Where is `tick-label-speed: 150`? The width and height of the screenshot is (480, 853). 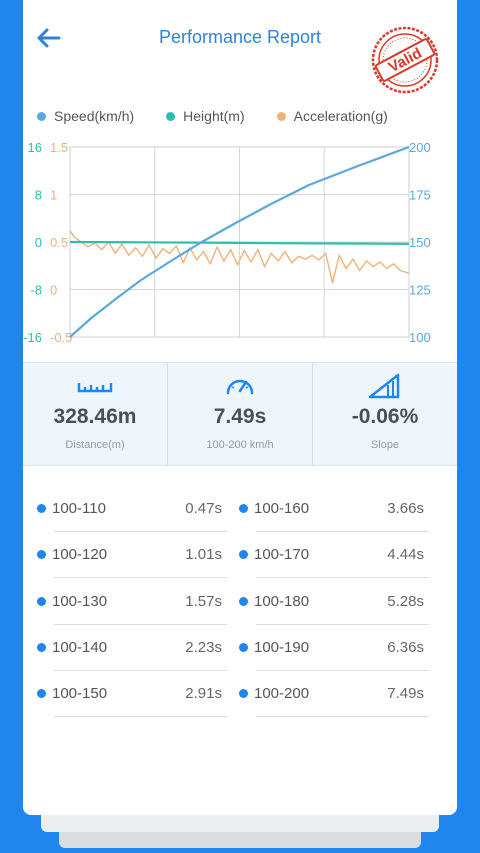 tick-label-speed: 150 is located at coordinates (420, 242).